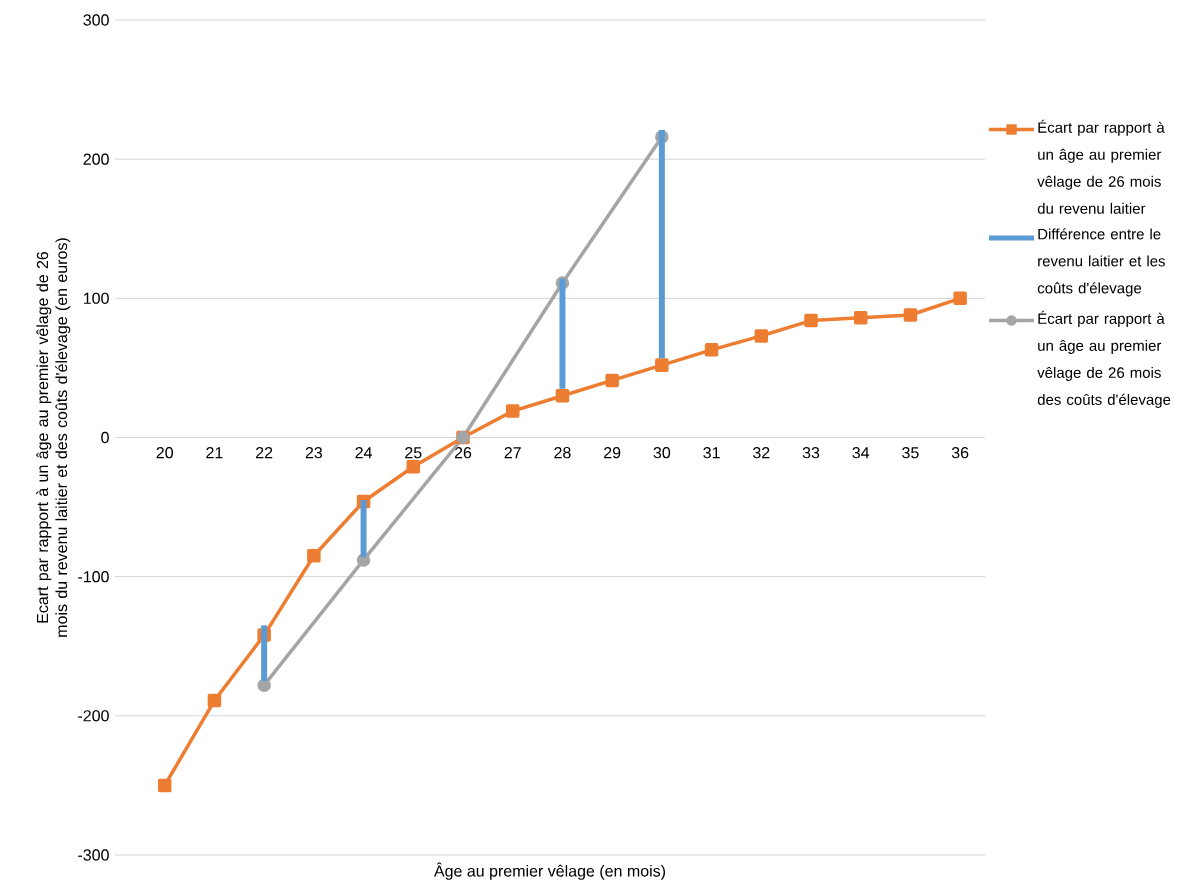 This screenshot has width=1195, height=892. I want to click on x-tick-label: 27, so click(512, 453).